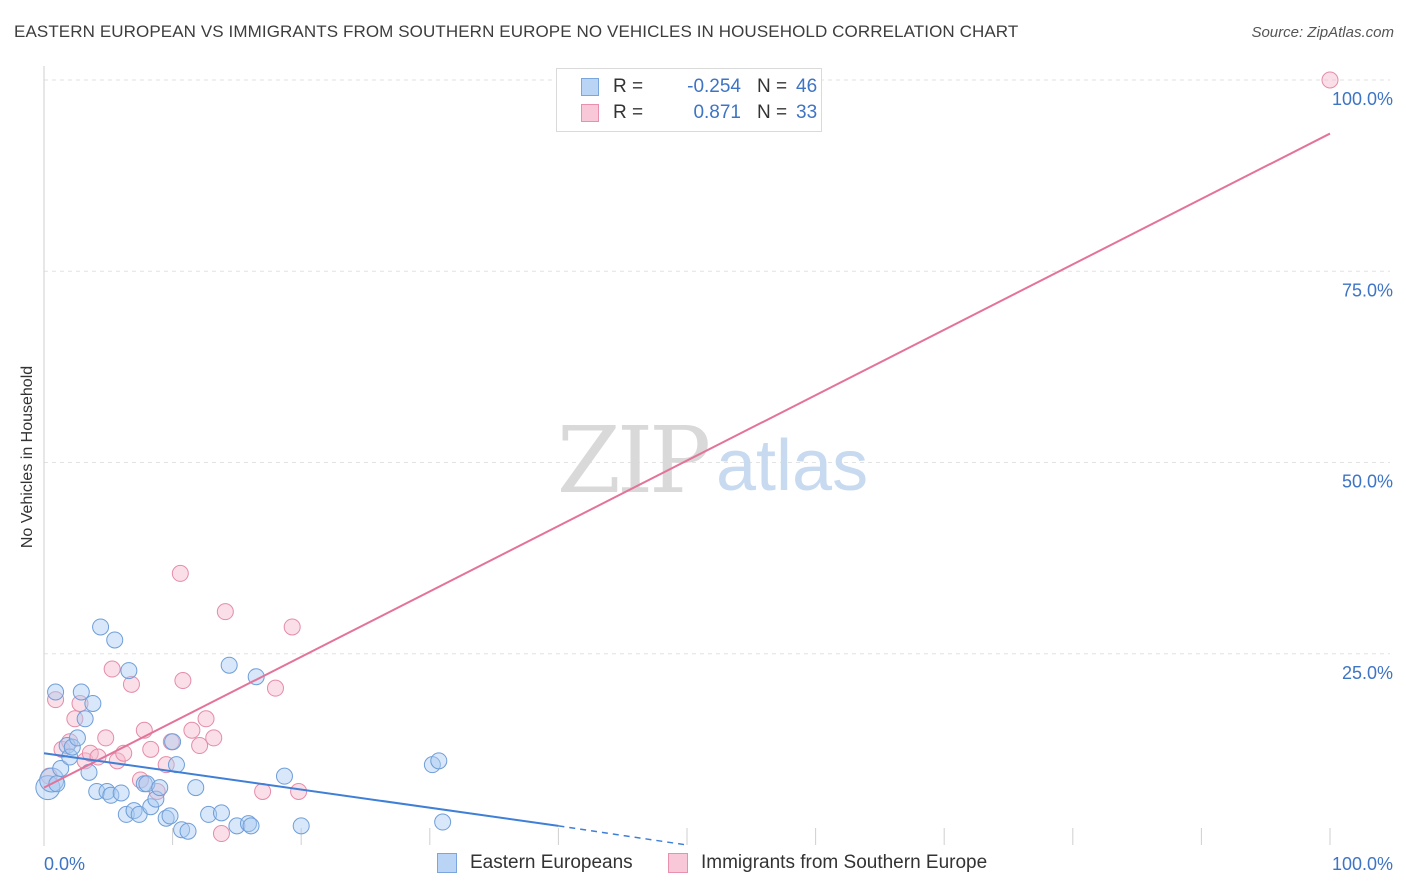 The height and width of the screenshot is (892, 1406). I want to click on bottom-legend-label: Immigrants from Southern Europe, so click(844, 862).